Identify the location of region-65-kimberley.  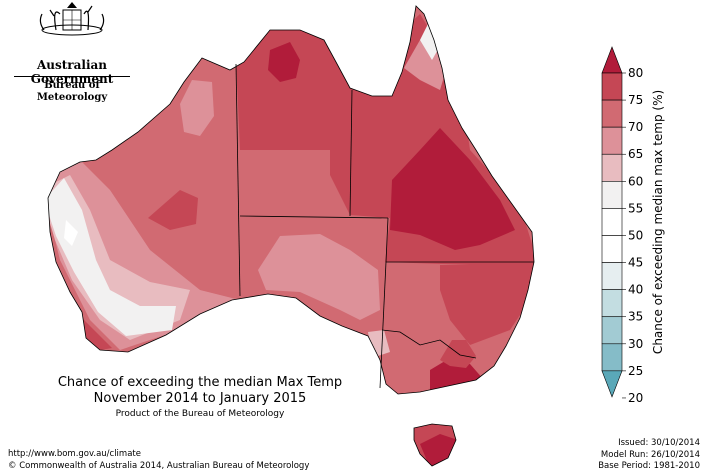
(197, 108).